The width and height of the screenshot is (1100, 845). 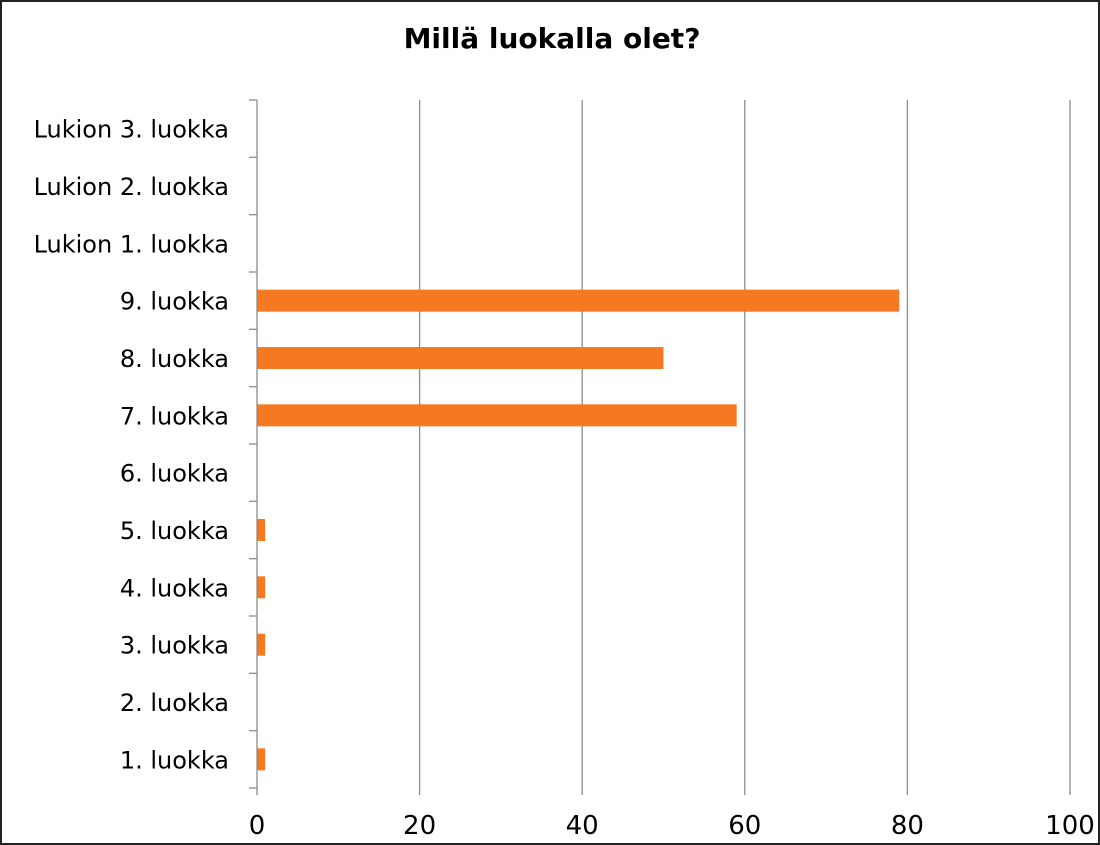 I want to click on y-category-label: 2. luokka, so click(x=174, y=703).